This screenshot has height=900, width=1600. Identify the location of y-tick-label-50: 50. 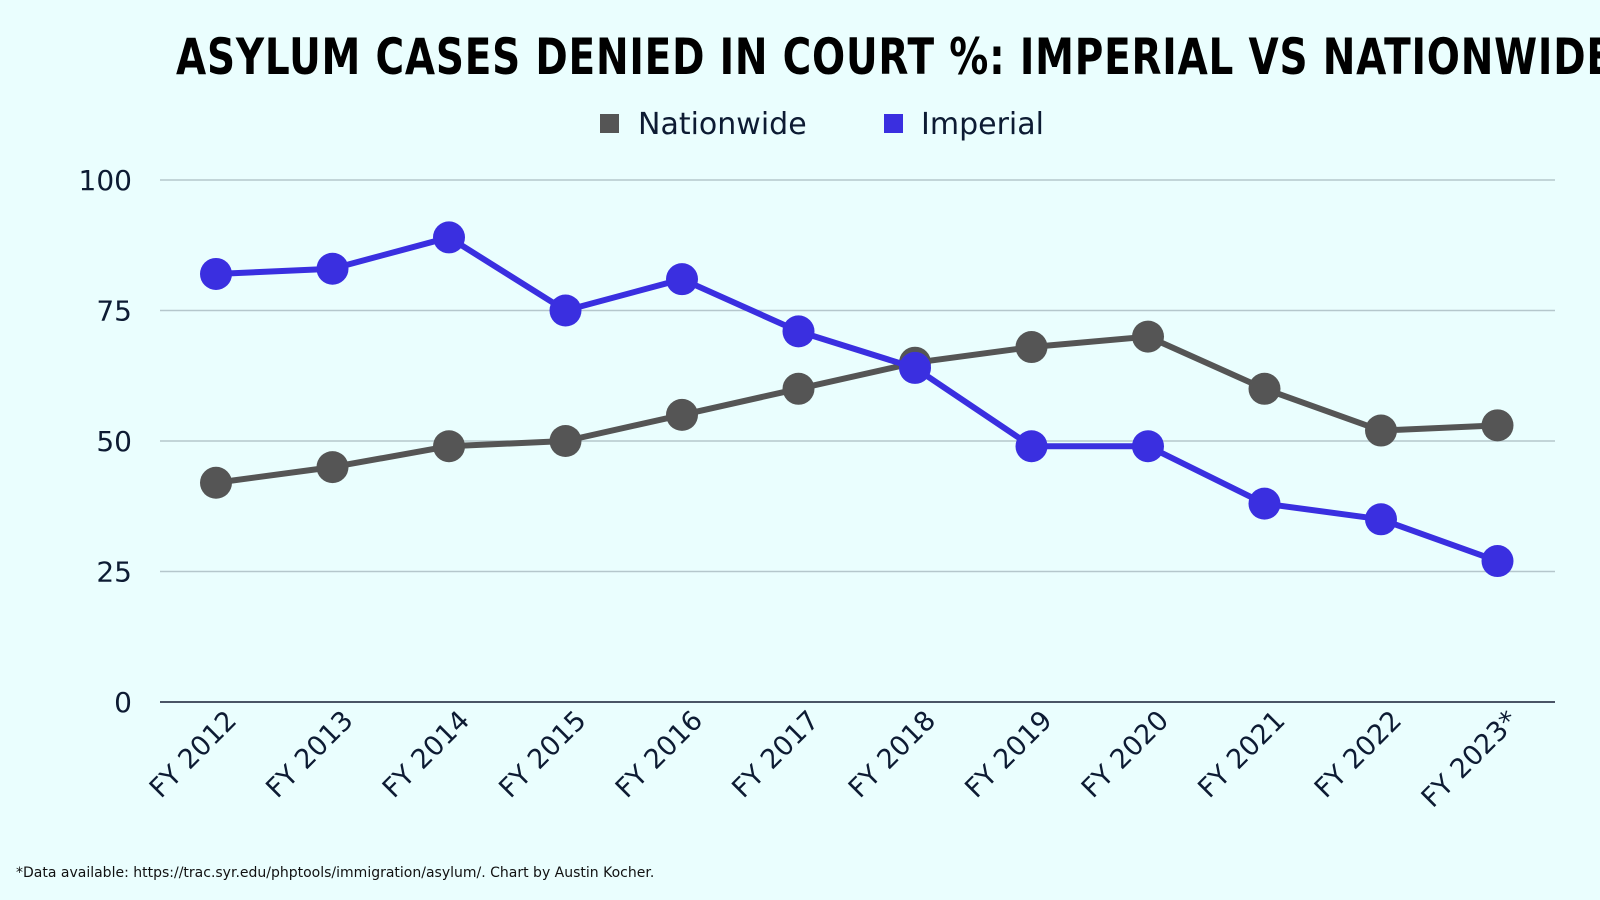
(114, 441).